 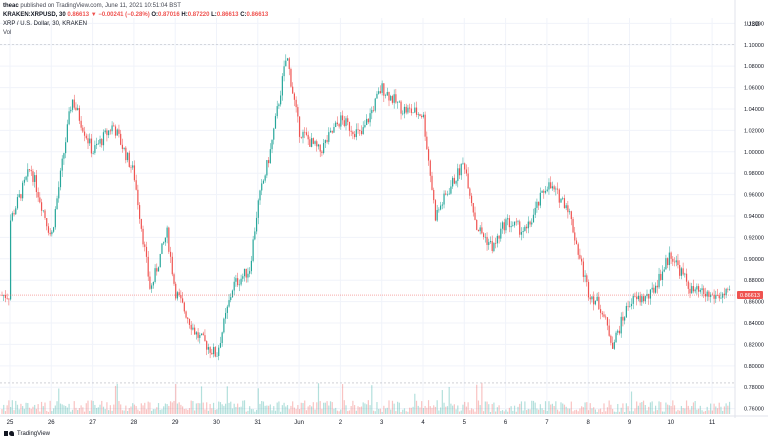 What do you see at coordinates (257, 423) in the screenshot?
I see `date-tick-label: 31` at bounding box center [257, 423].